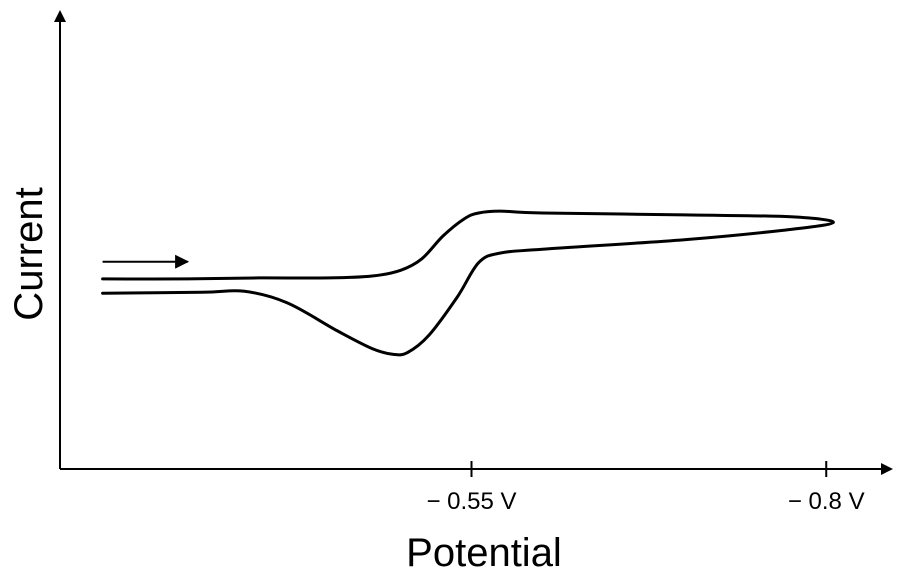  Describe the element at coordinates (826, 501) in the screenshot. I see `x-tick-label: − 0.8 V` at that location.